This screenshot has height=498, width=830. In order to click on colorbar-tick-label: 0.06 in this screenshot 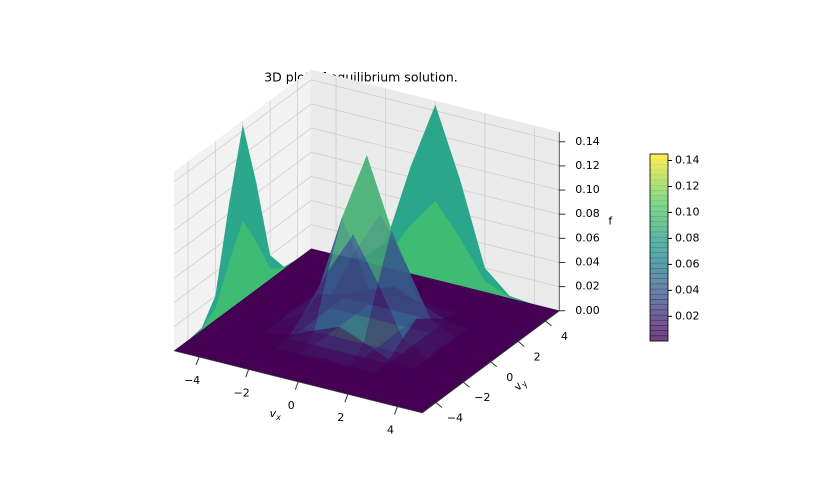, I will do `click(687, 263)`.